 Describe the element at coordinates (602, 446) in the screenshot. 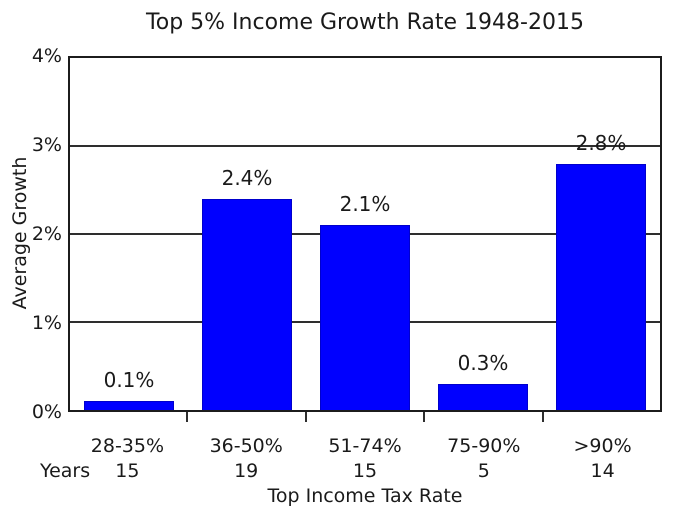

I see `category-label: >90%` at that location.